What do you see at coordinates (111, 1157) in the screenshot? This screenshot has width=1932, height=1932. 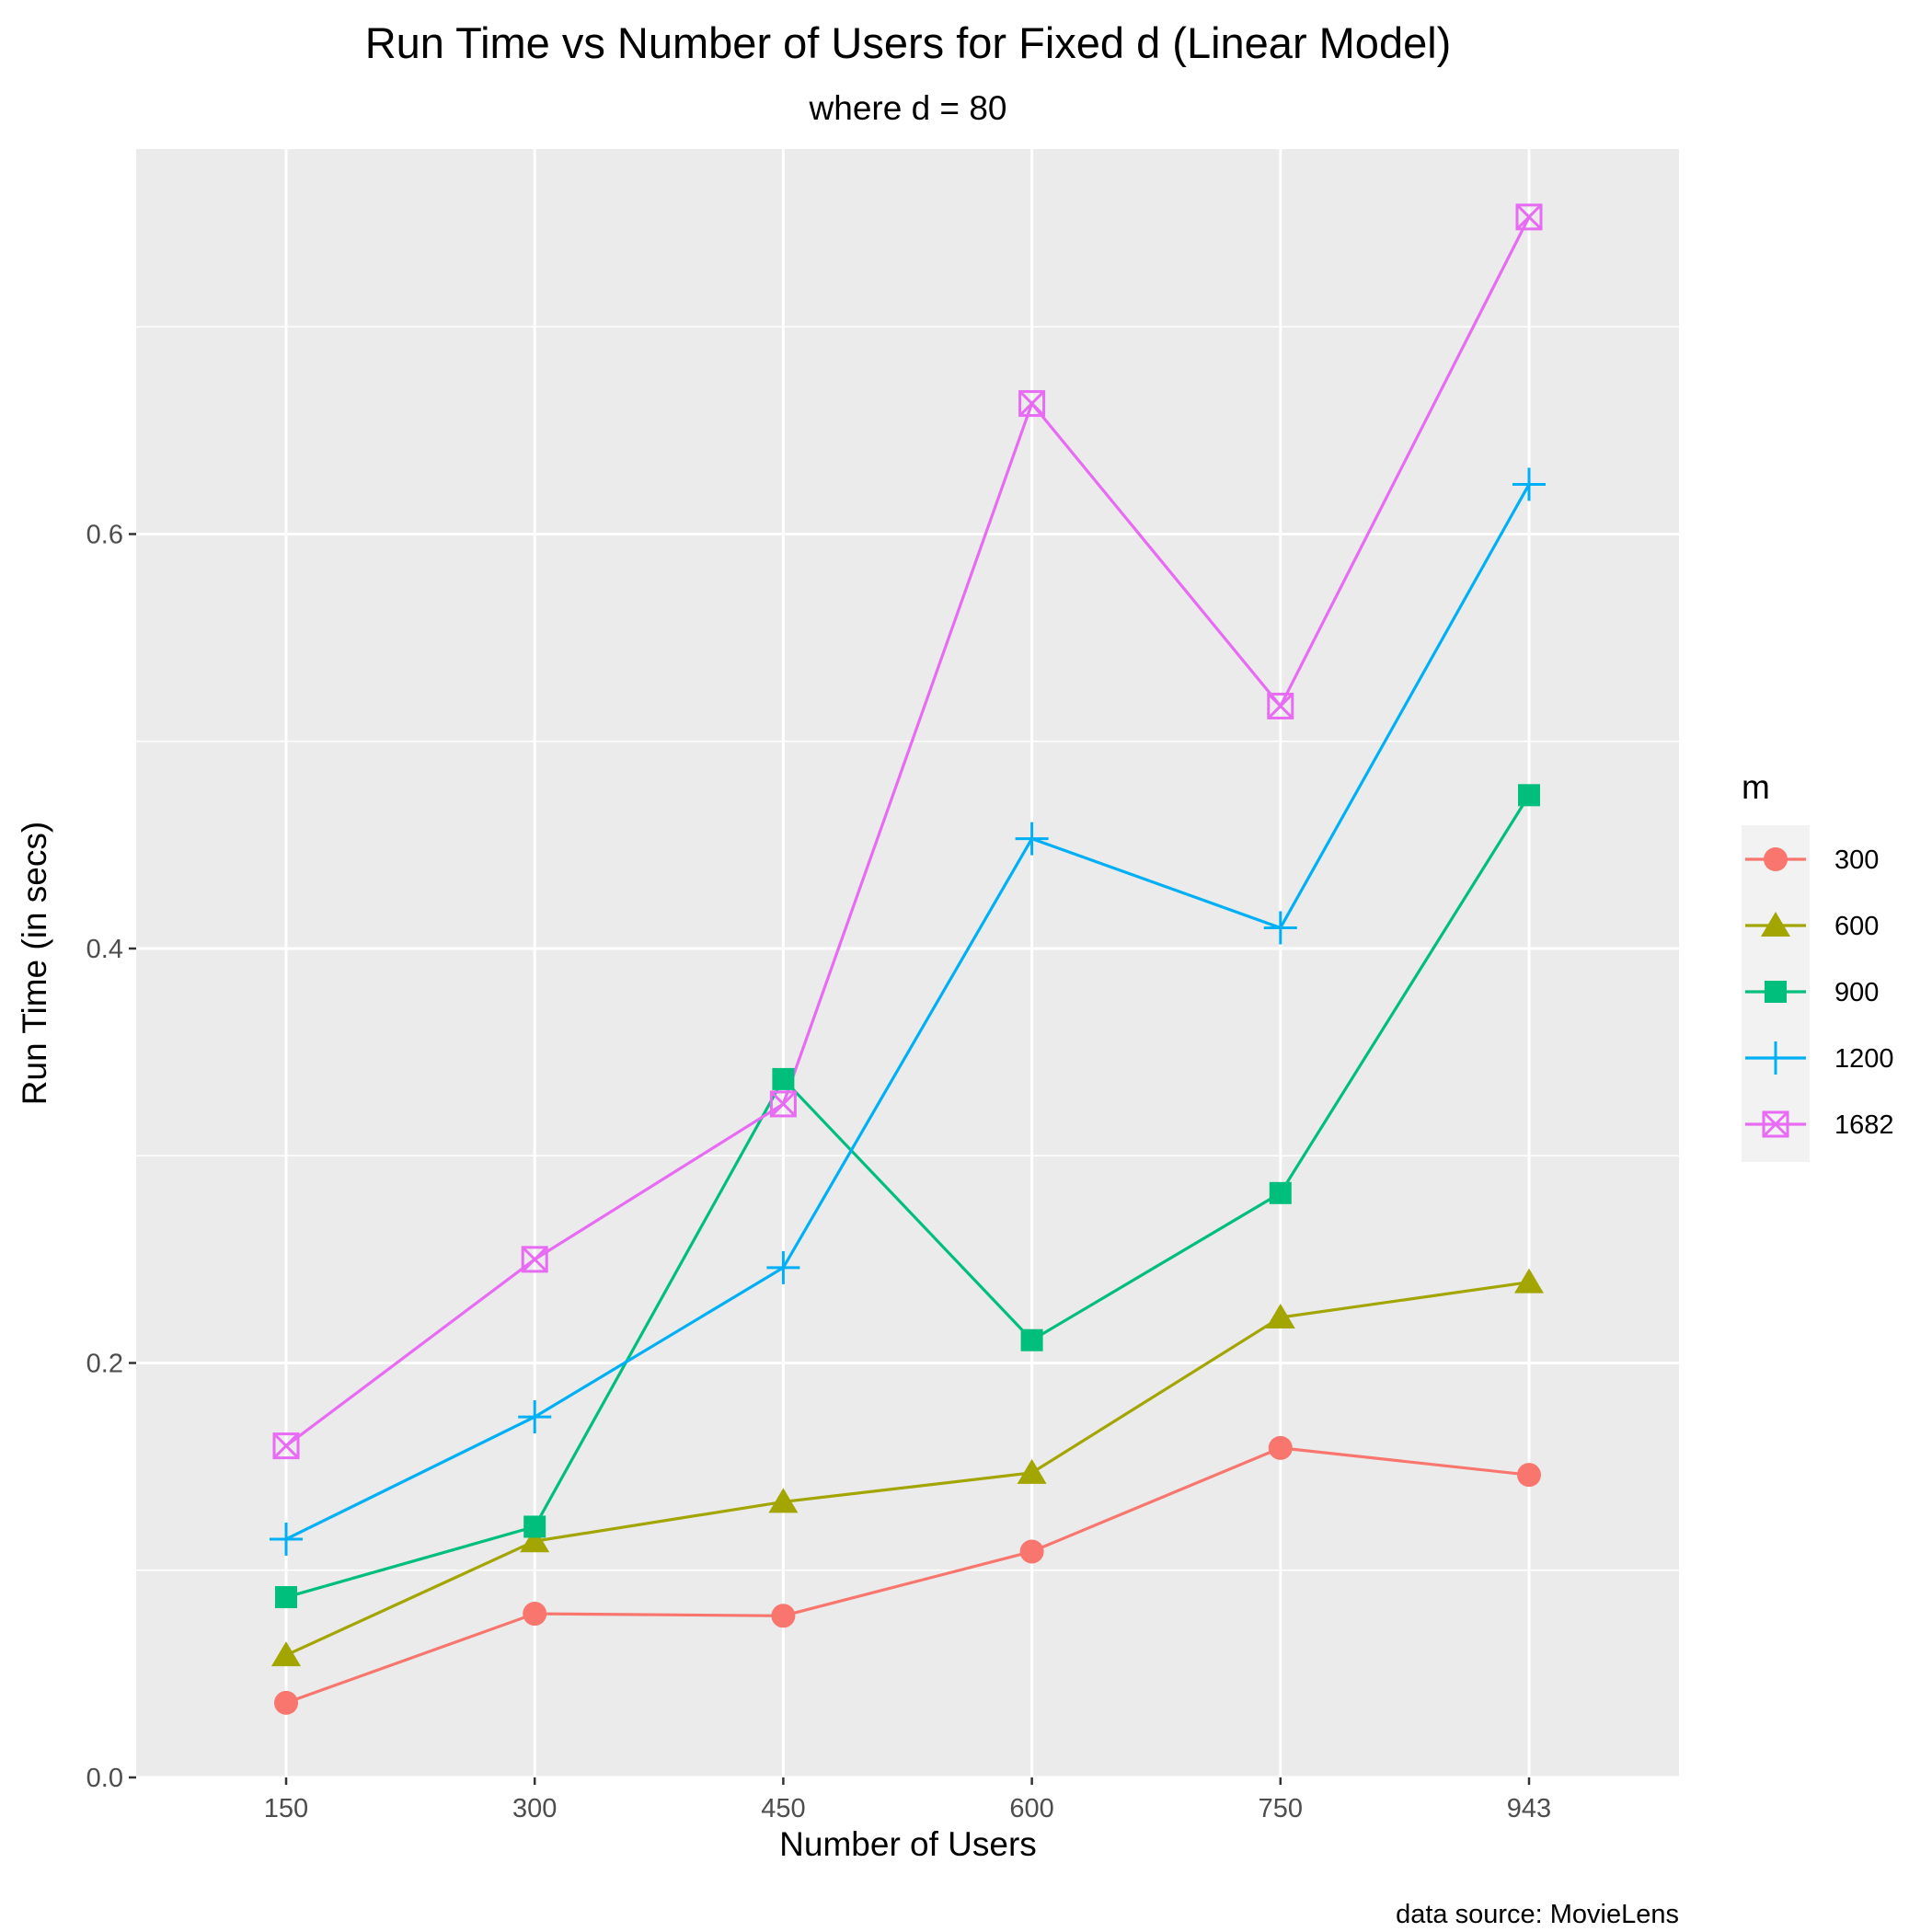 I see `y-axis: 0.0 0.2 0.4 0.6` at bounding box center [111, 1157].